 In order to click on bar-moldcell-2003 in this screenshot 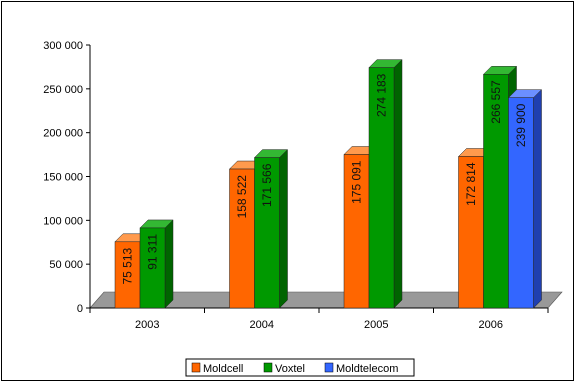, I will do `click(127, 275)`.